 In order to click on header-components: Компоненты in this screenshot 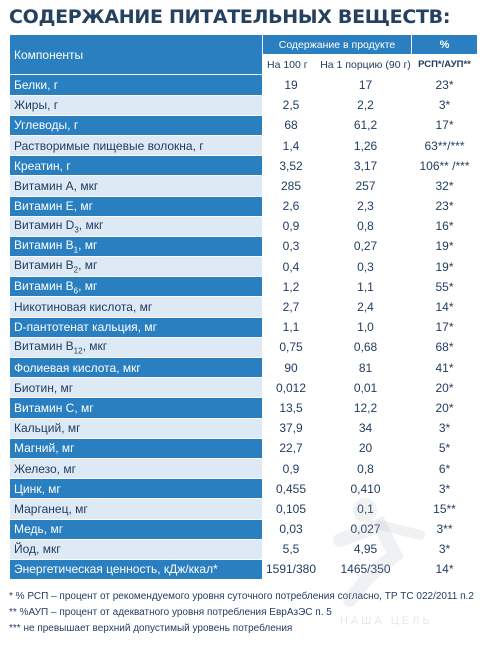, I will do `click(136, 54)`.